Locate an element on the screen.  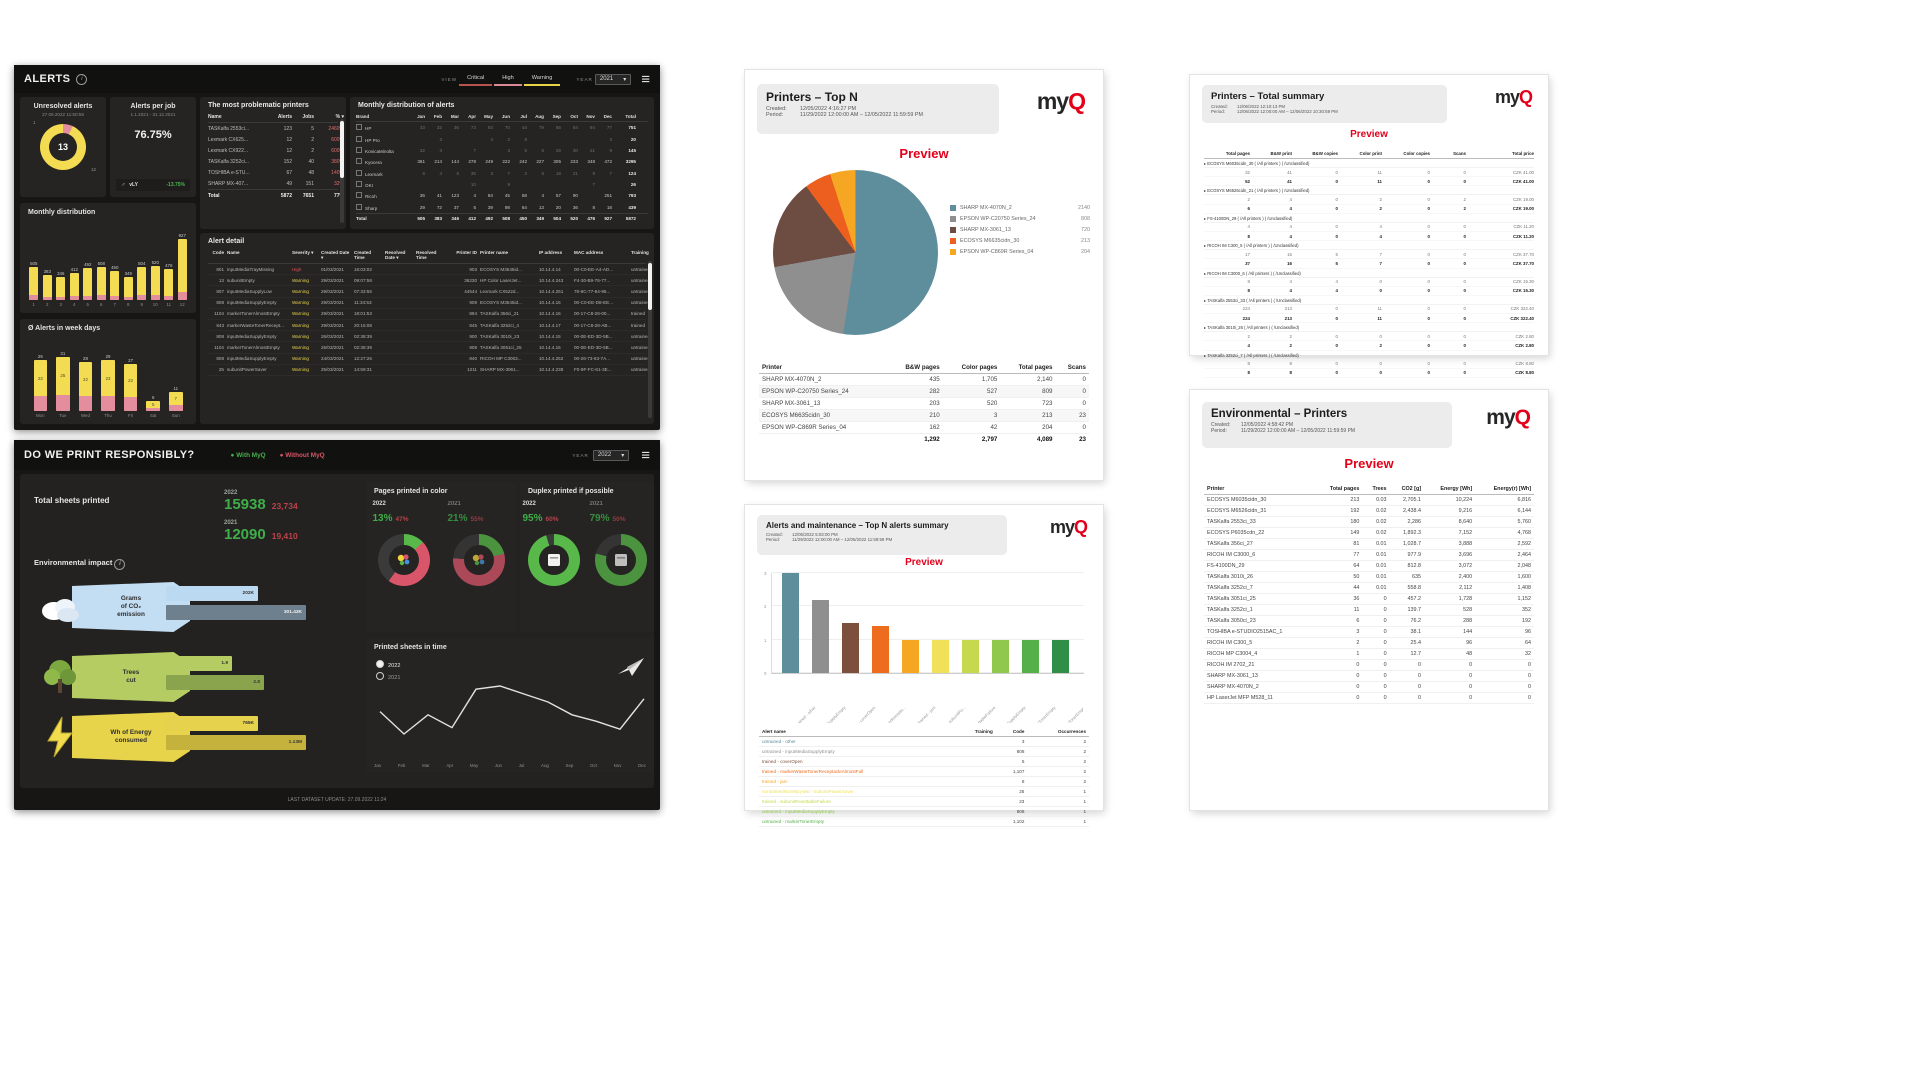
column-header: % ▾ is located at coordinates (339, 117).